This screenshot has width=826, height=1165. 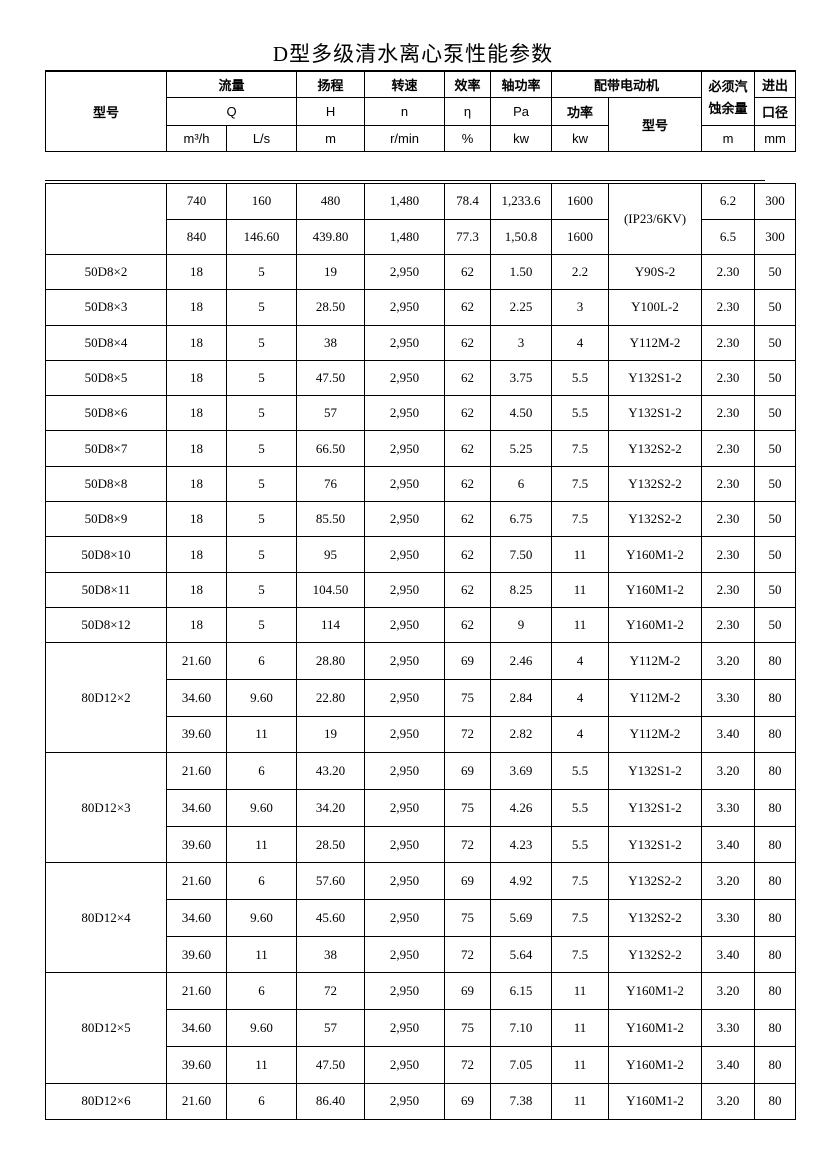 I want to click on unit-m: m, so click(x=331, y=138).